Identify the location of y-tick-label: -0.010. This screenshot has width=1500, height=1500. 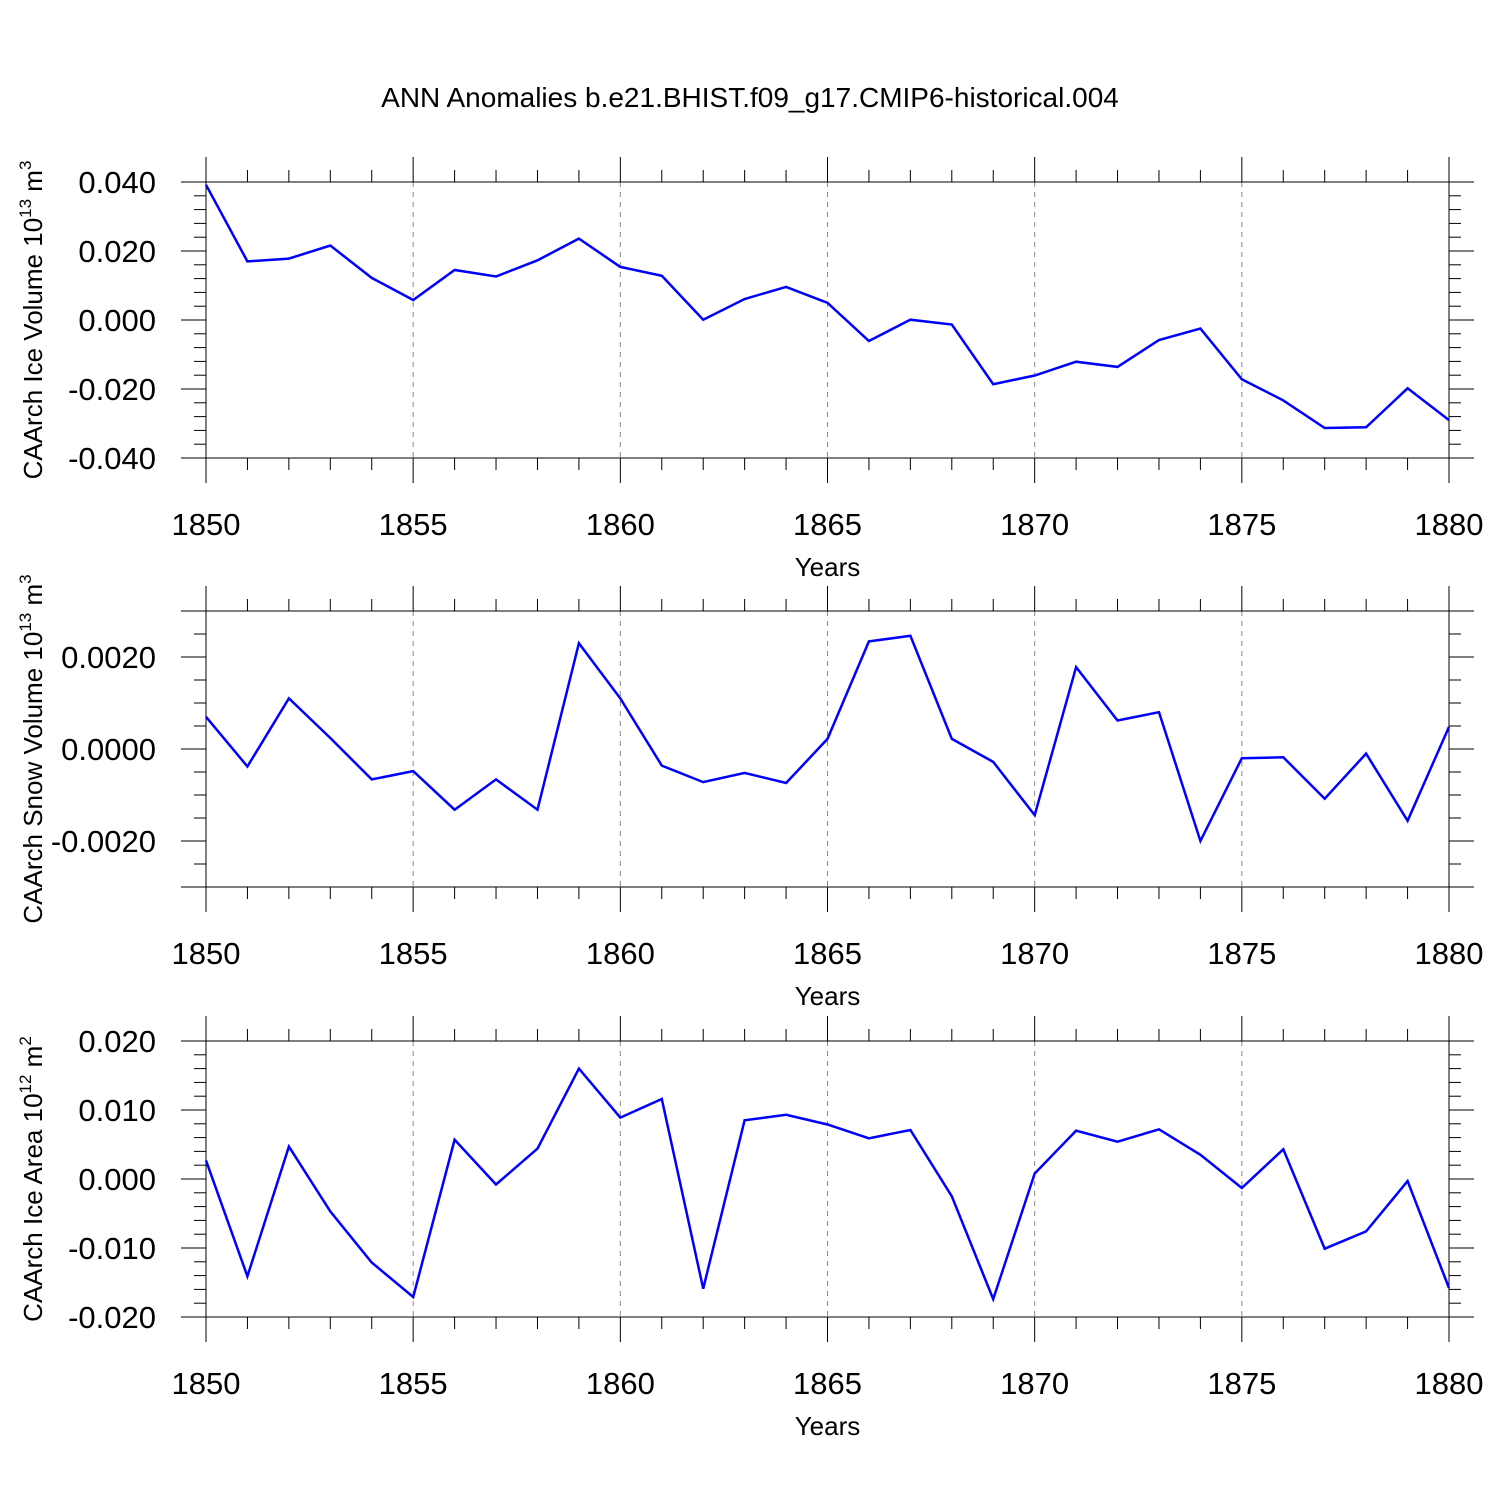
(112, 1248).